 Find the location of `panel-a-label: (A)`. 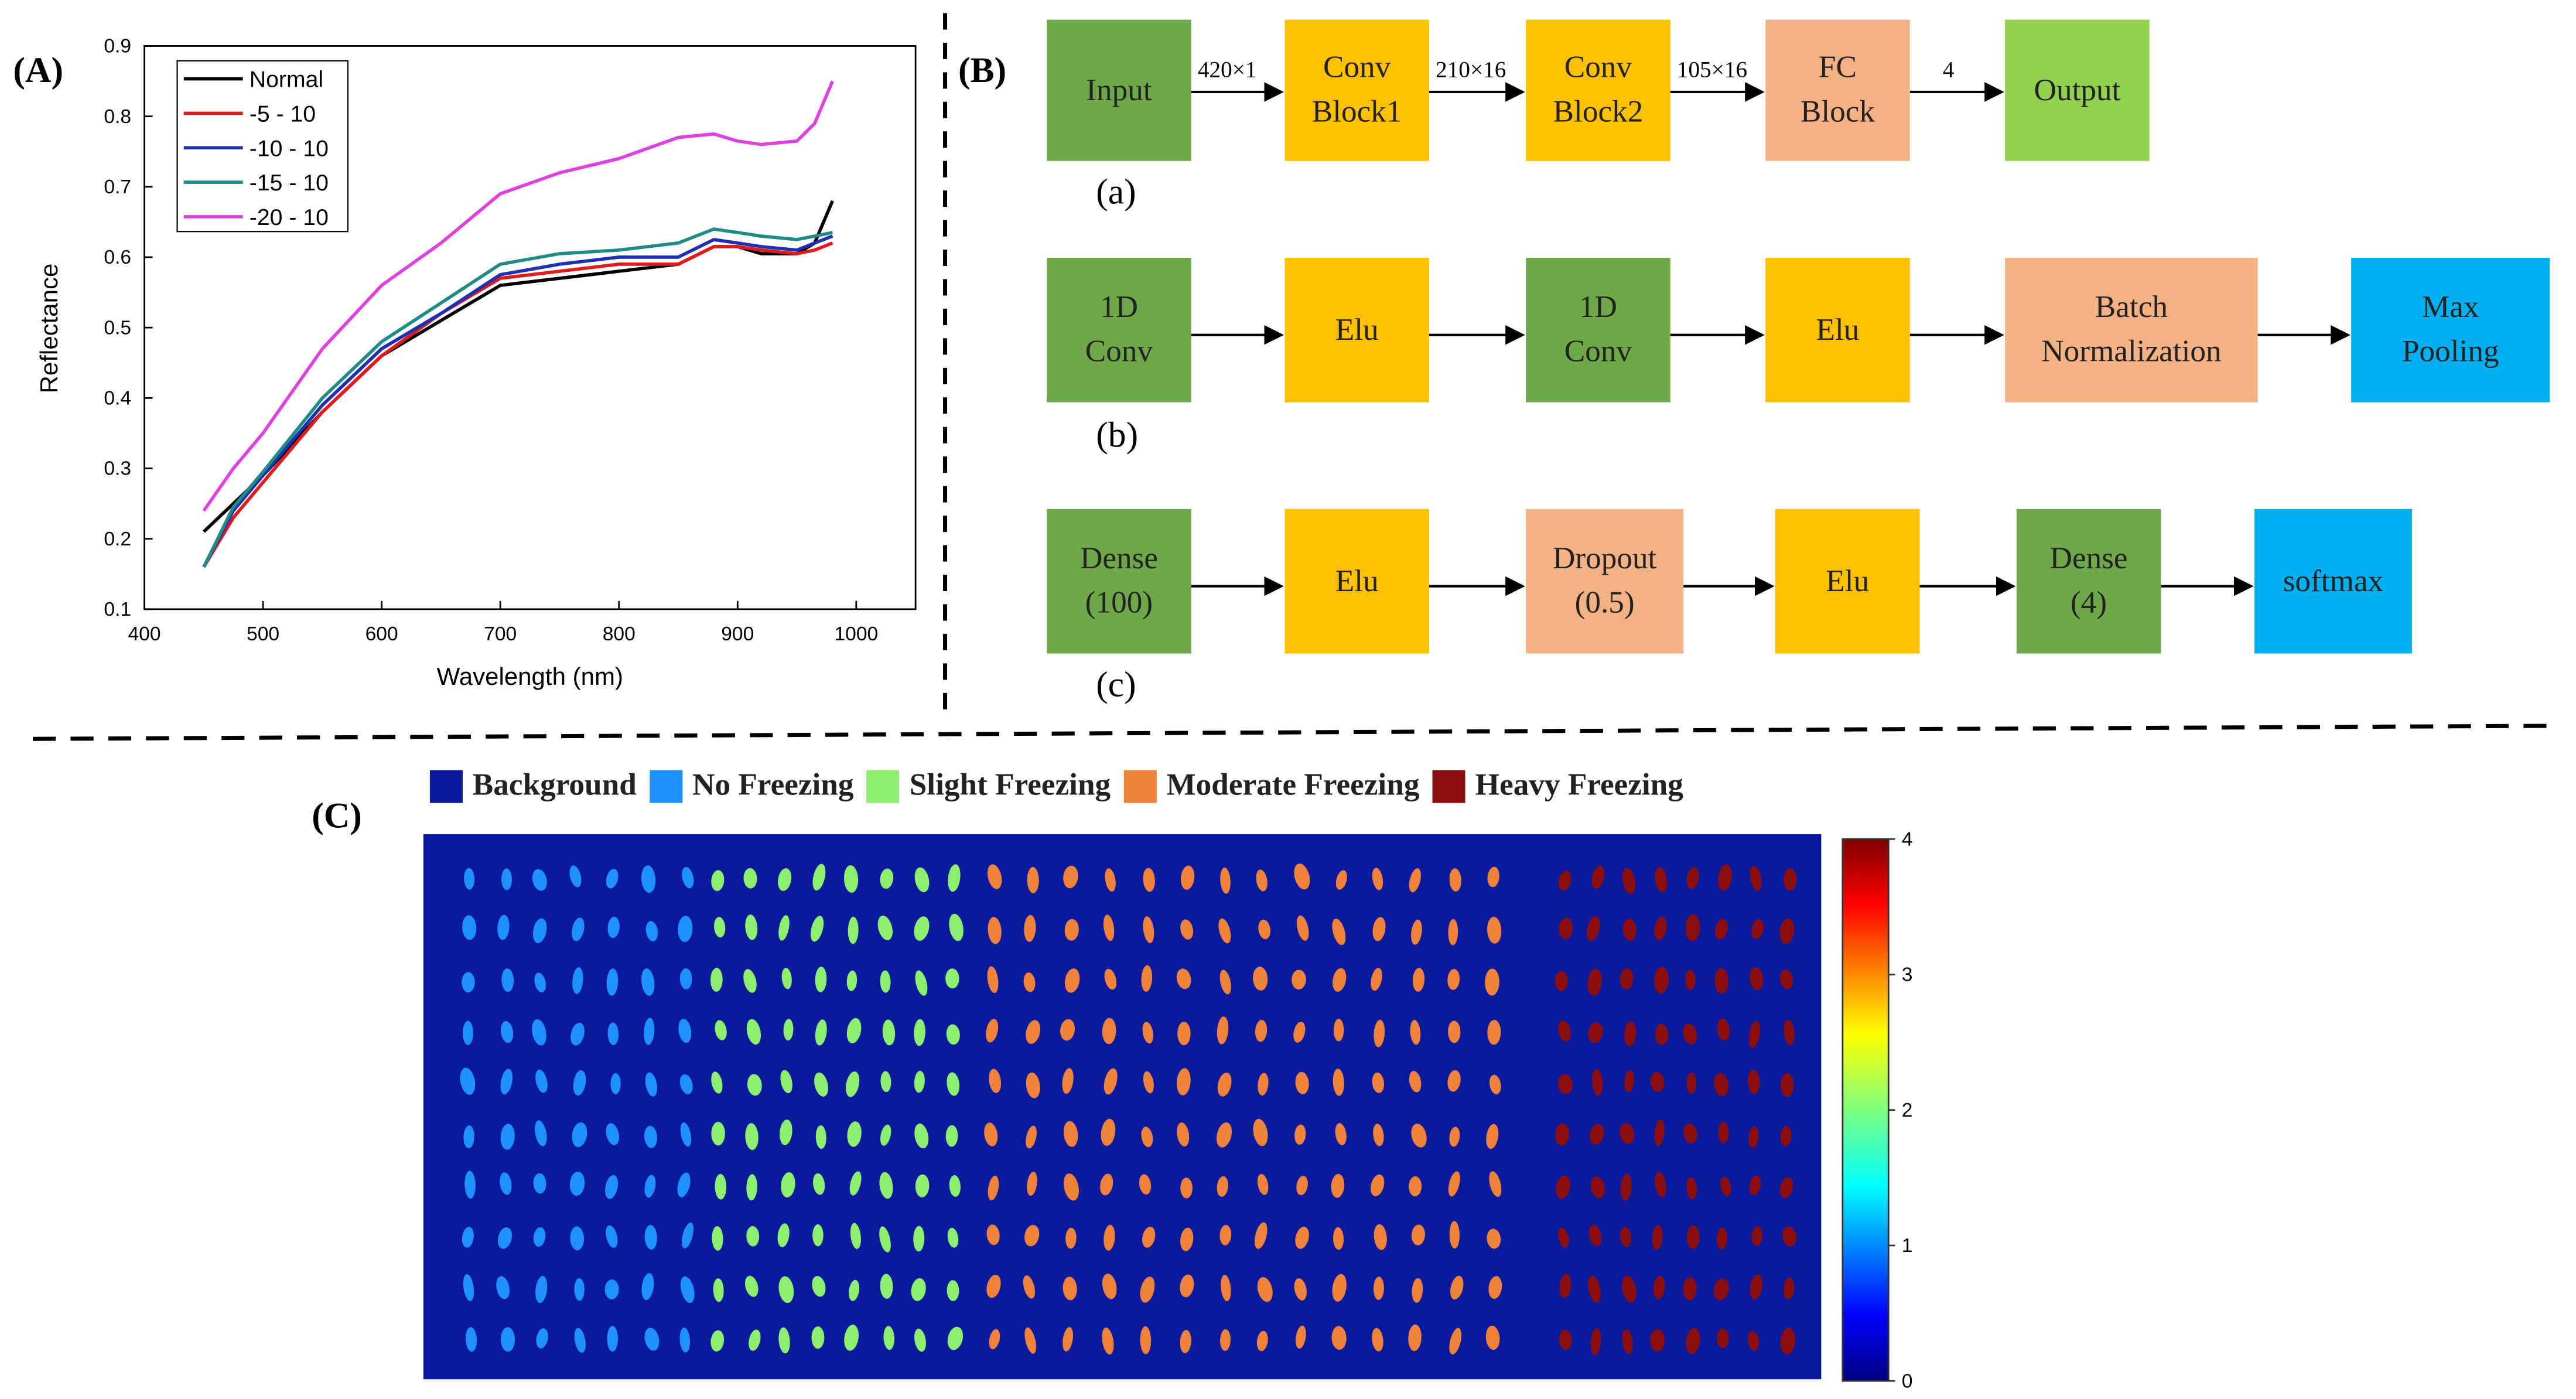

panel-a-label: (A) is located at coordinates (38, 70).